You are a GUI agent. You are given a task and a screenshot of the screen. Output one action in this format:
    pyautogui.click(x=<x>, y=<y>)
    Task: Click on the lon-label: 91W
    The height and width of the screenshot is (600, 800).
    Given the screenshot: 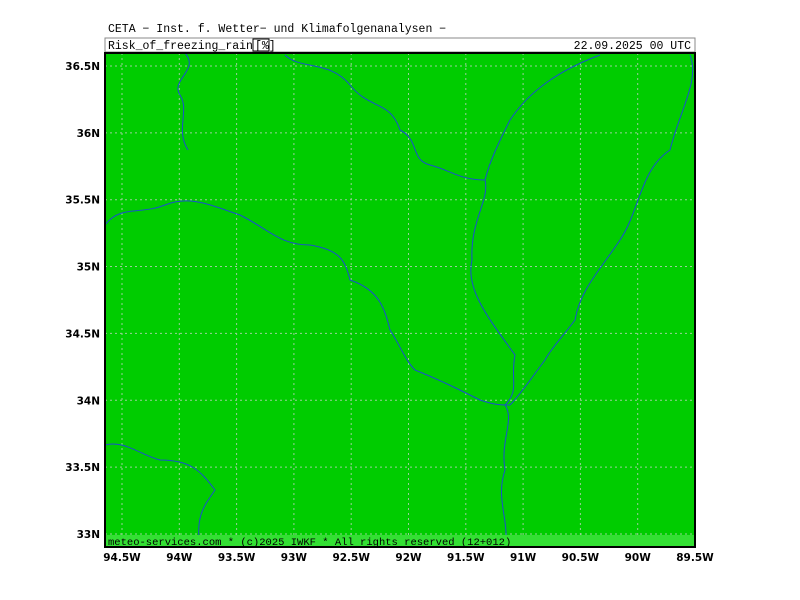 What is the action you would take?
    pyautogui.click(x=523, y=558)
    